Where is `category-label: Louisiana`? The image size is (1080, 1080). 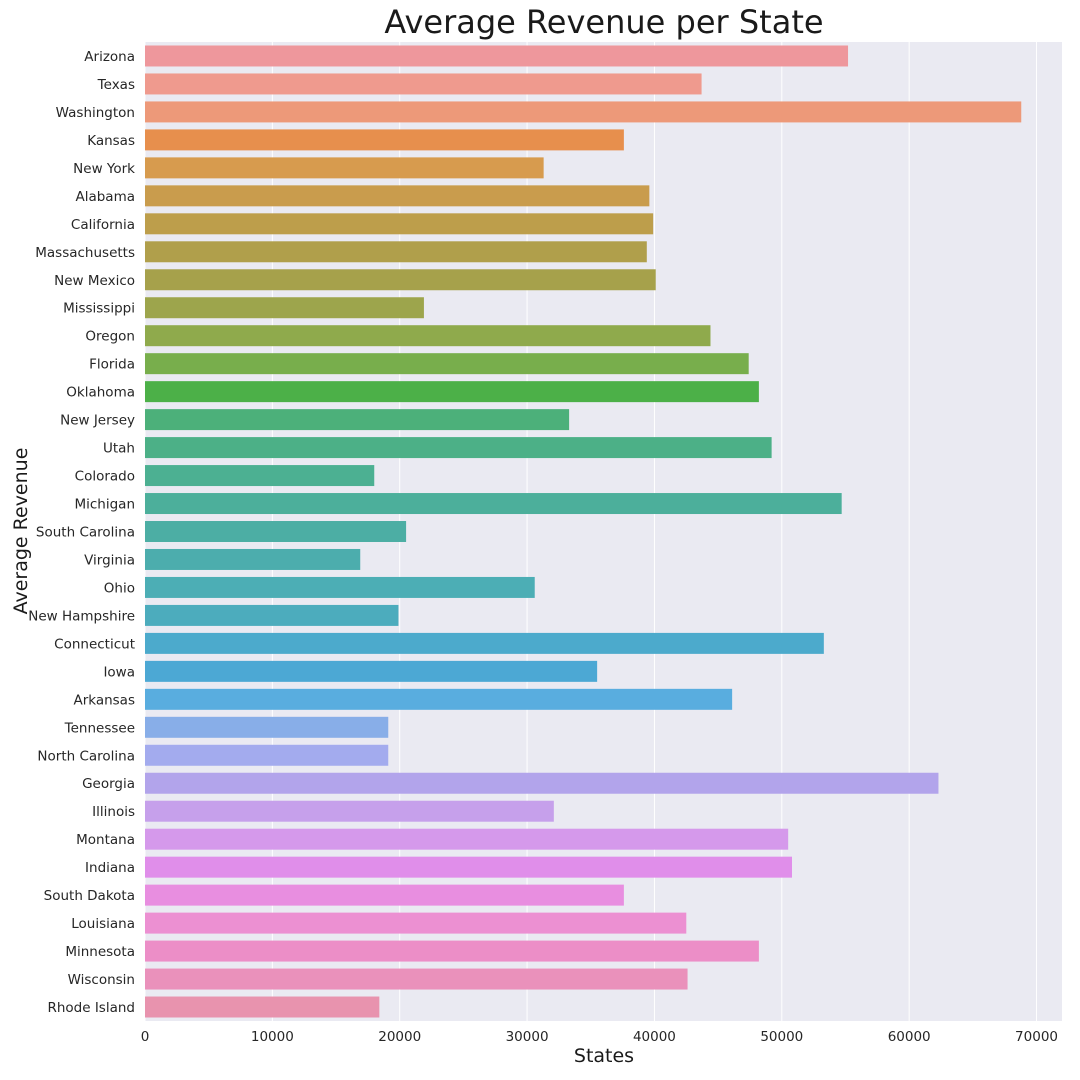
category-label: Louisiana is located at coordinates (103, 924).